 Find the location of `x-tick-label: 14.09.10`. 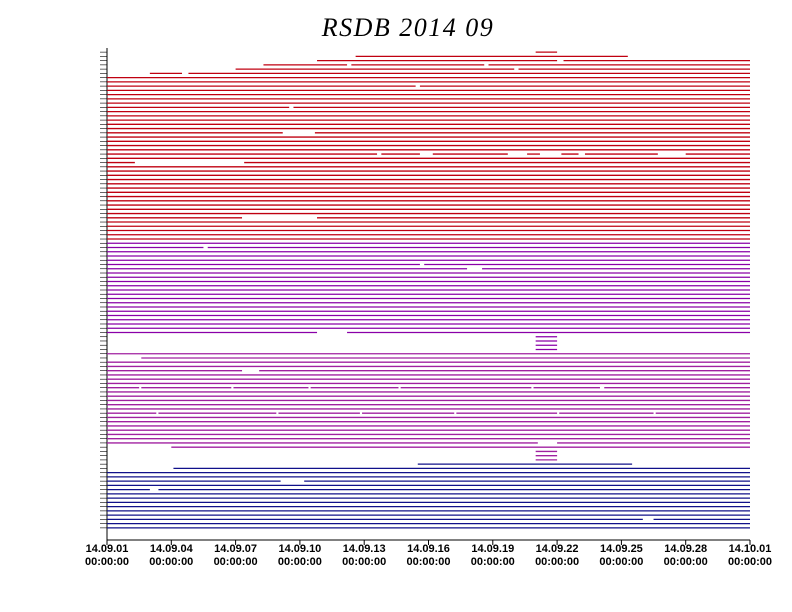

x-tick-label: 14.09.10 is located at coordinates (299, 549).